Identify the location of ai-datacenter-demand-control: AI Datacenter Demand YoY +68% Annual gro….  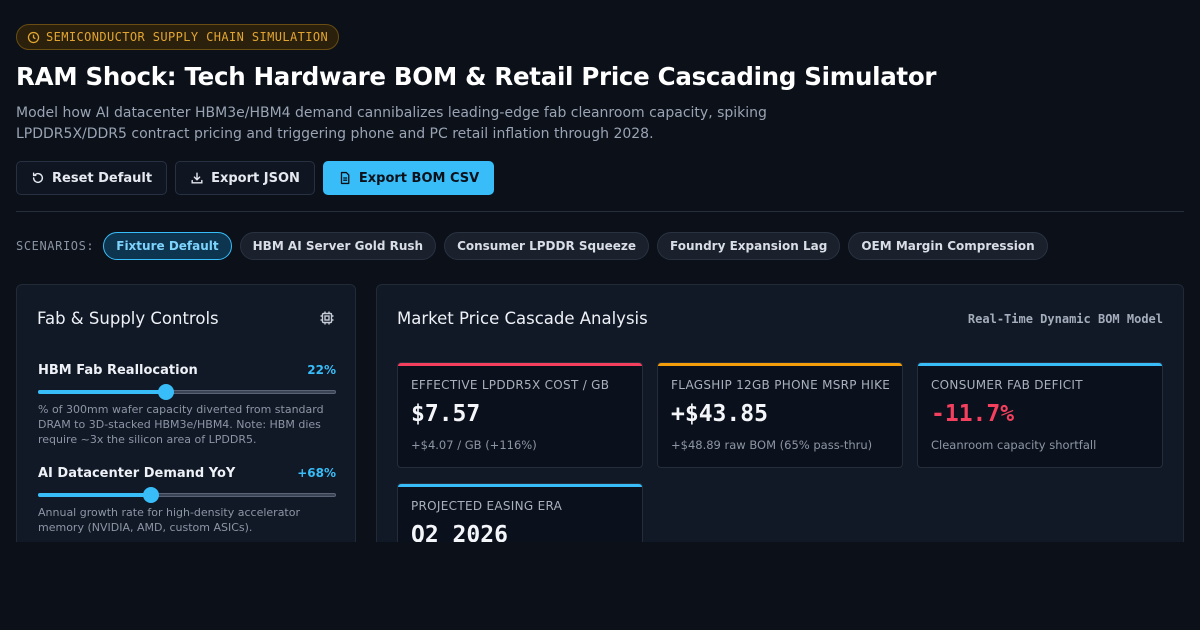
(187, 500).